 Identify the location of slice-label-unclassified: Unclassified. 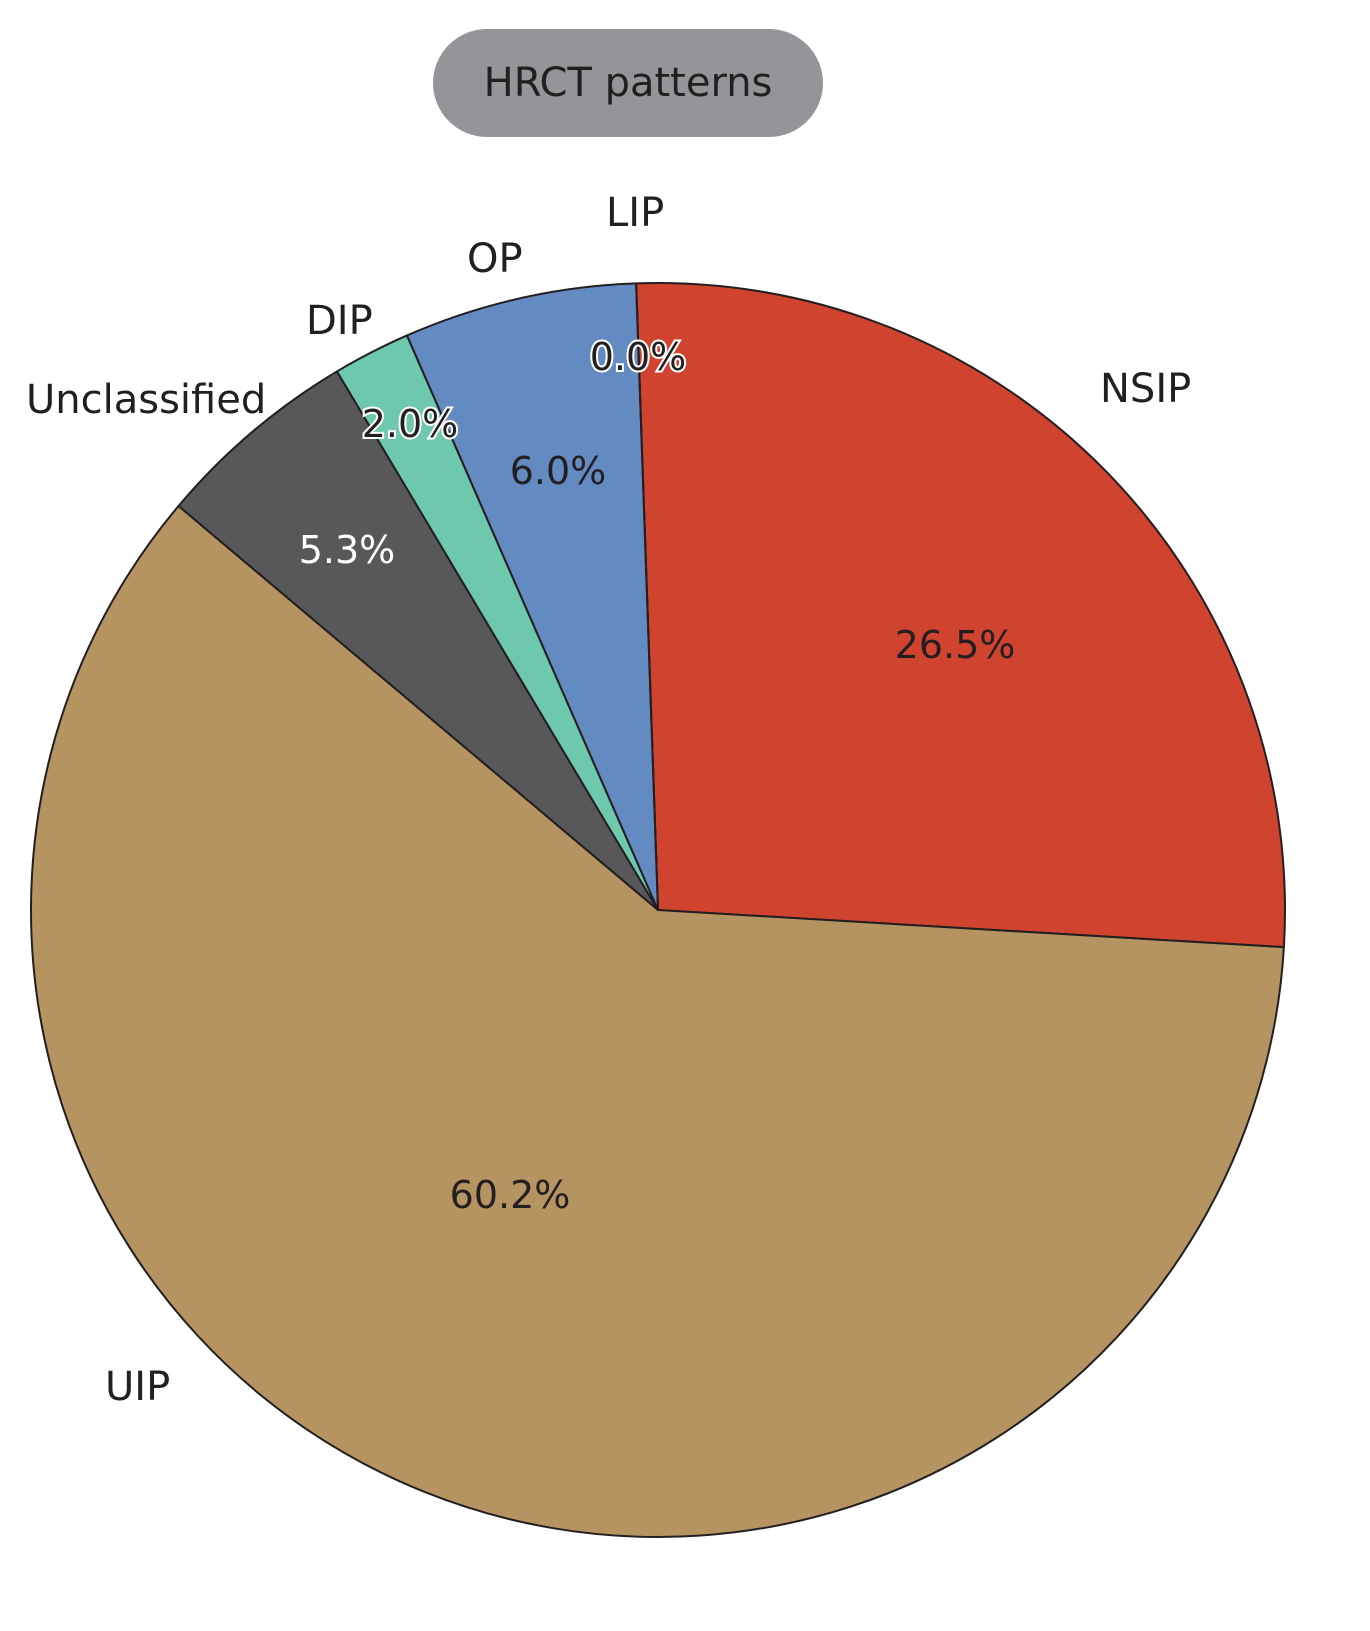
(146, 400).